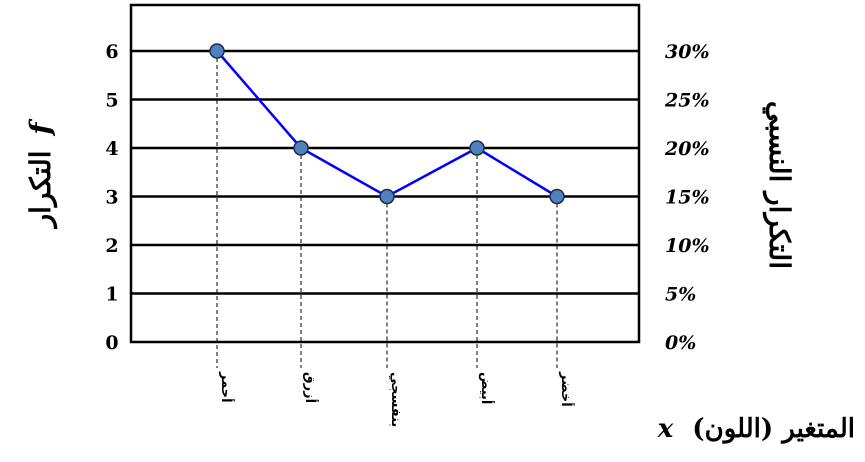 This screenshot has height=462, width=865. Describe the element at coordinates (41, 189) in the screenshot. I see `y-axis-title-text: التكرار` at that location.